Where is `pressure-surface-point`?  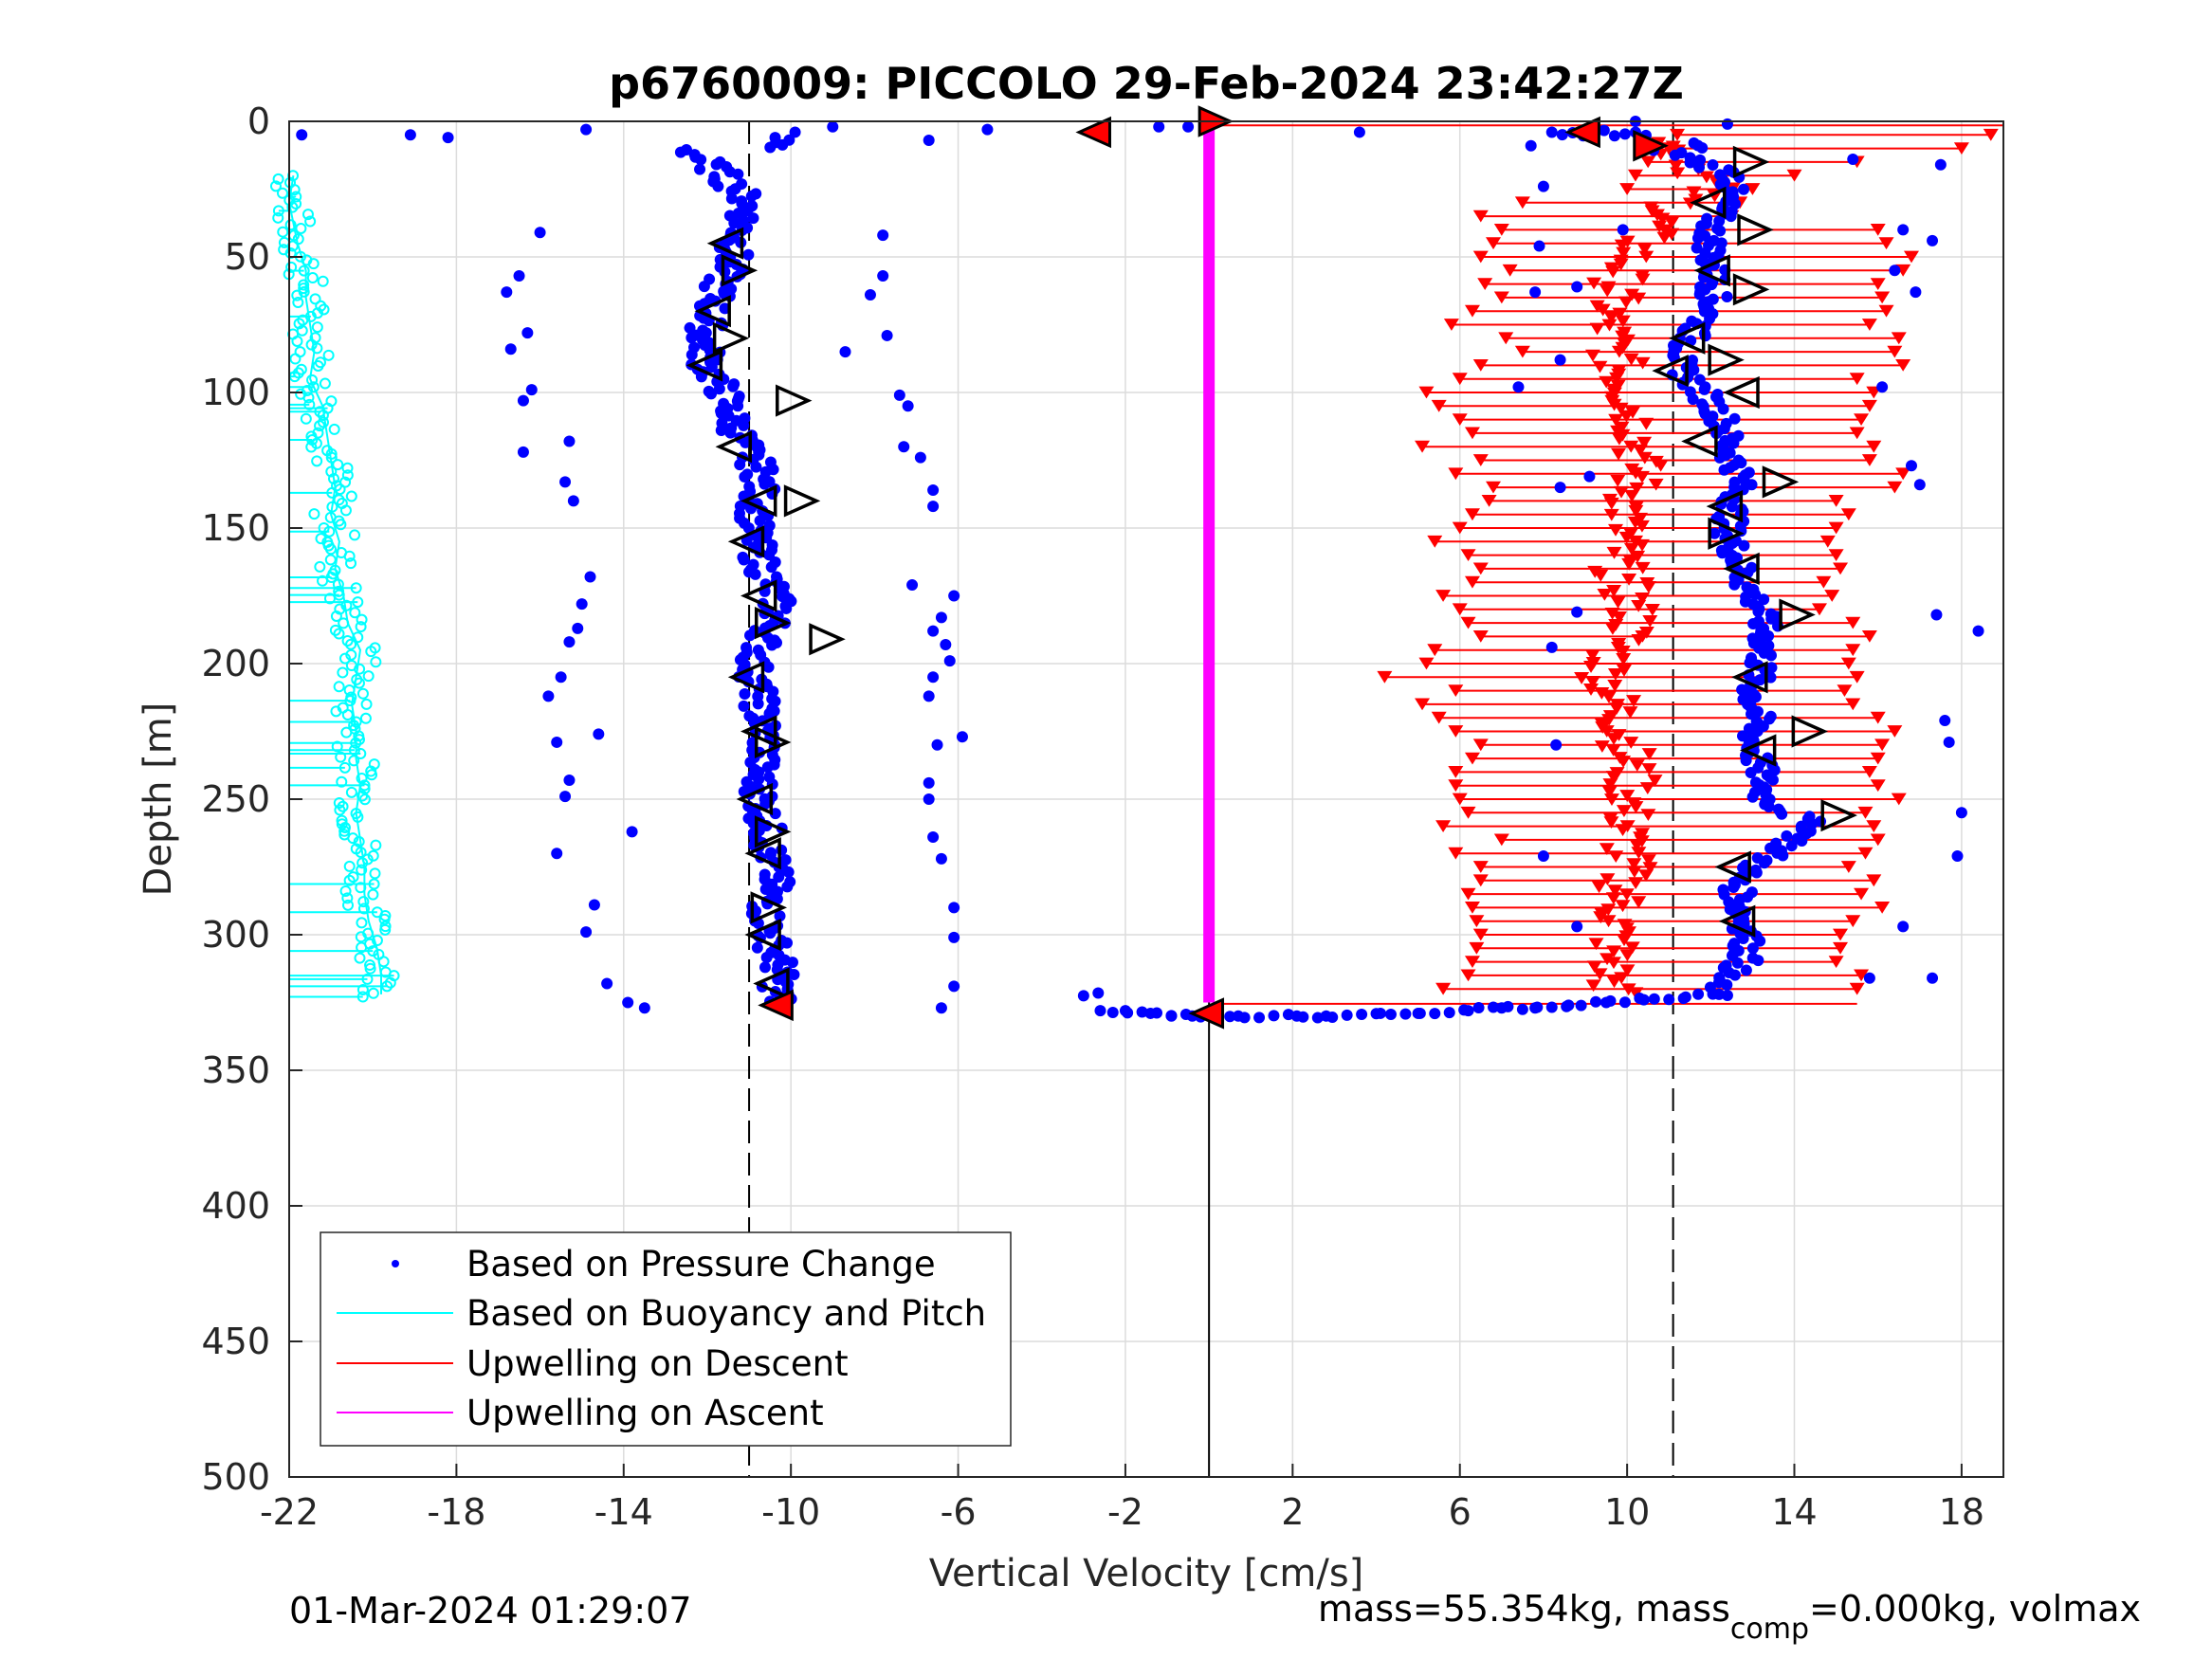 pressure-surface-point is located at coordinates (410, 135).